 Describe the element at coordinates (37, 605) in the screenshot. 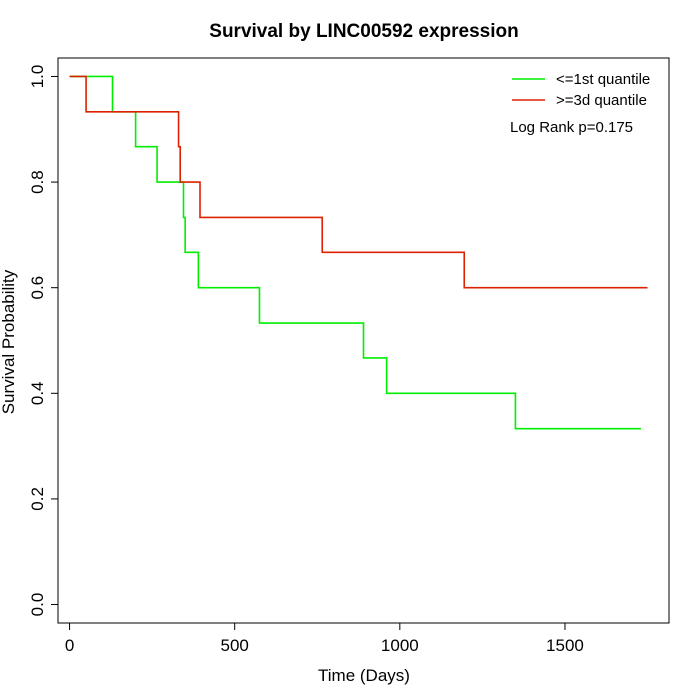

I see `y-tick-label: 0.0` at that location.